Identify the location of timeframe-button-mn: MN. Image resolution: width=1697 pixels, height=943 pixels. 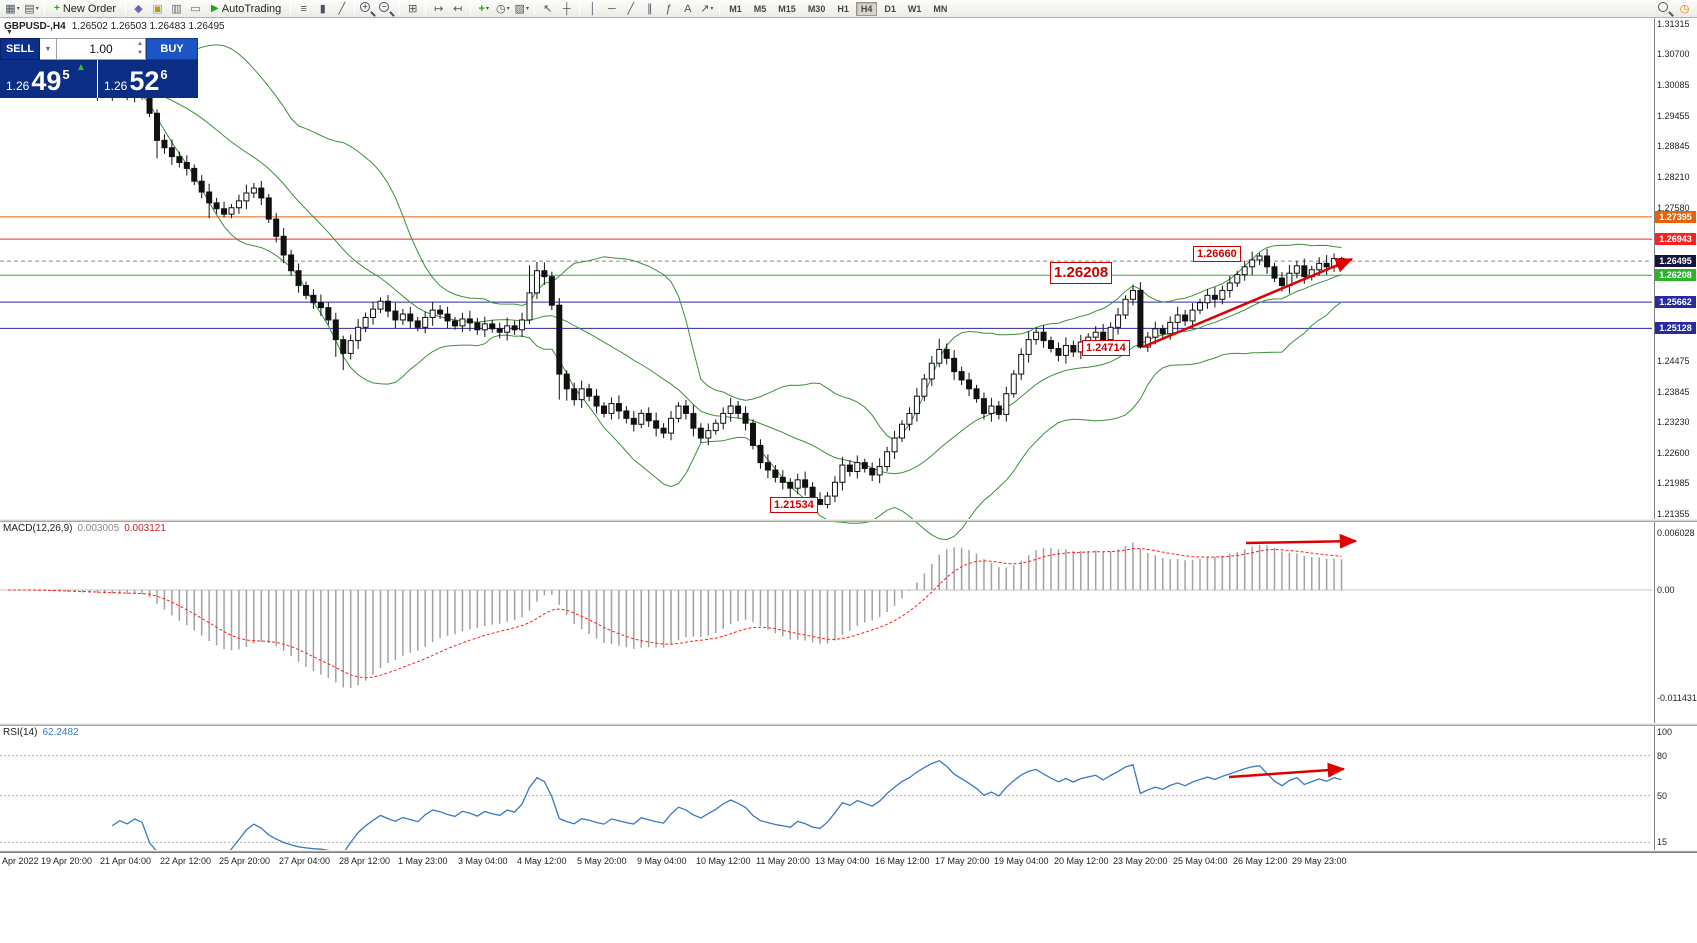
(940, 8).